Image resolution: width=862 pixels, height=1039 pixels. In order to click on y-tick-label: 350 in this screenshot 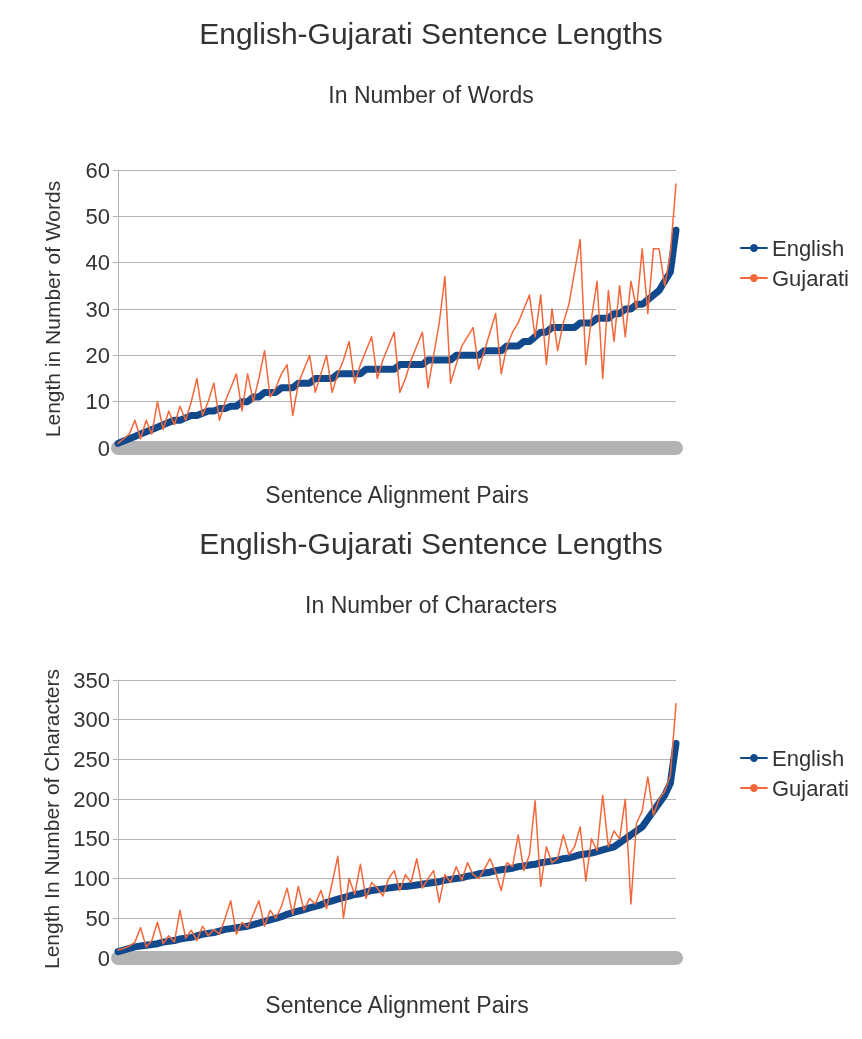, I will do `click(91, 680)`.